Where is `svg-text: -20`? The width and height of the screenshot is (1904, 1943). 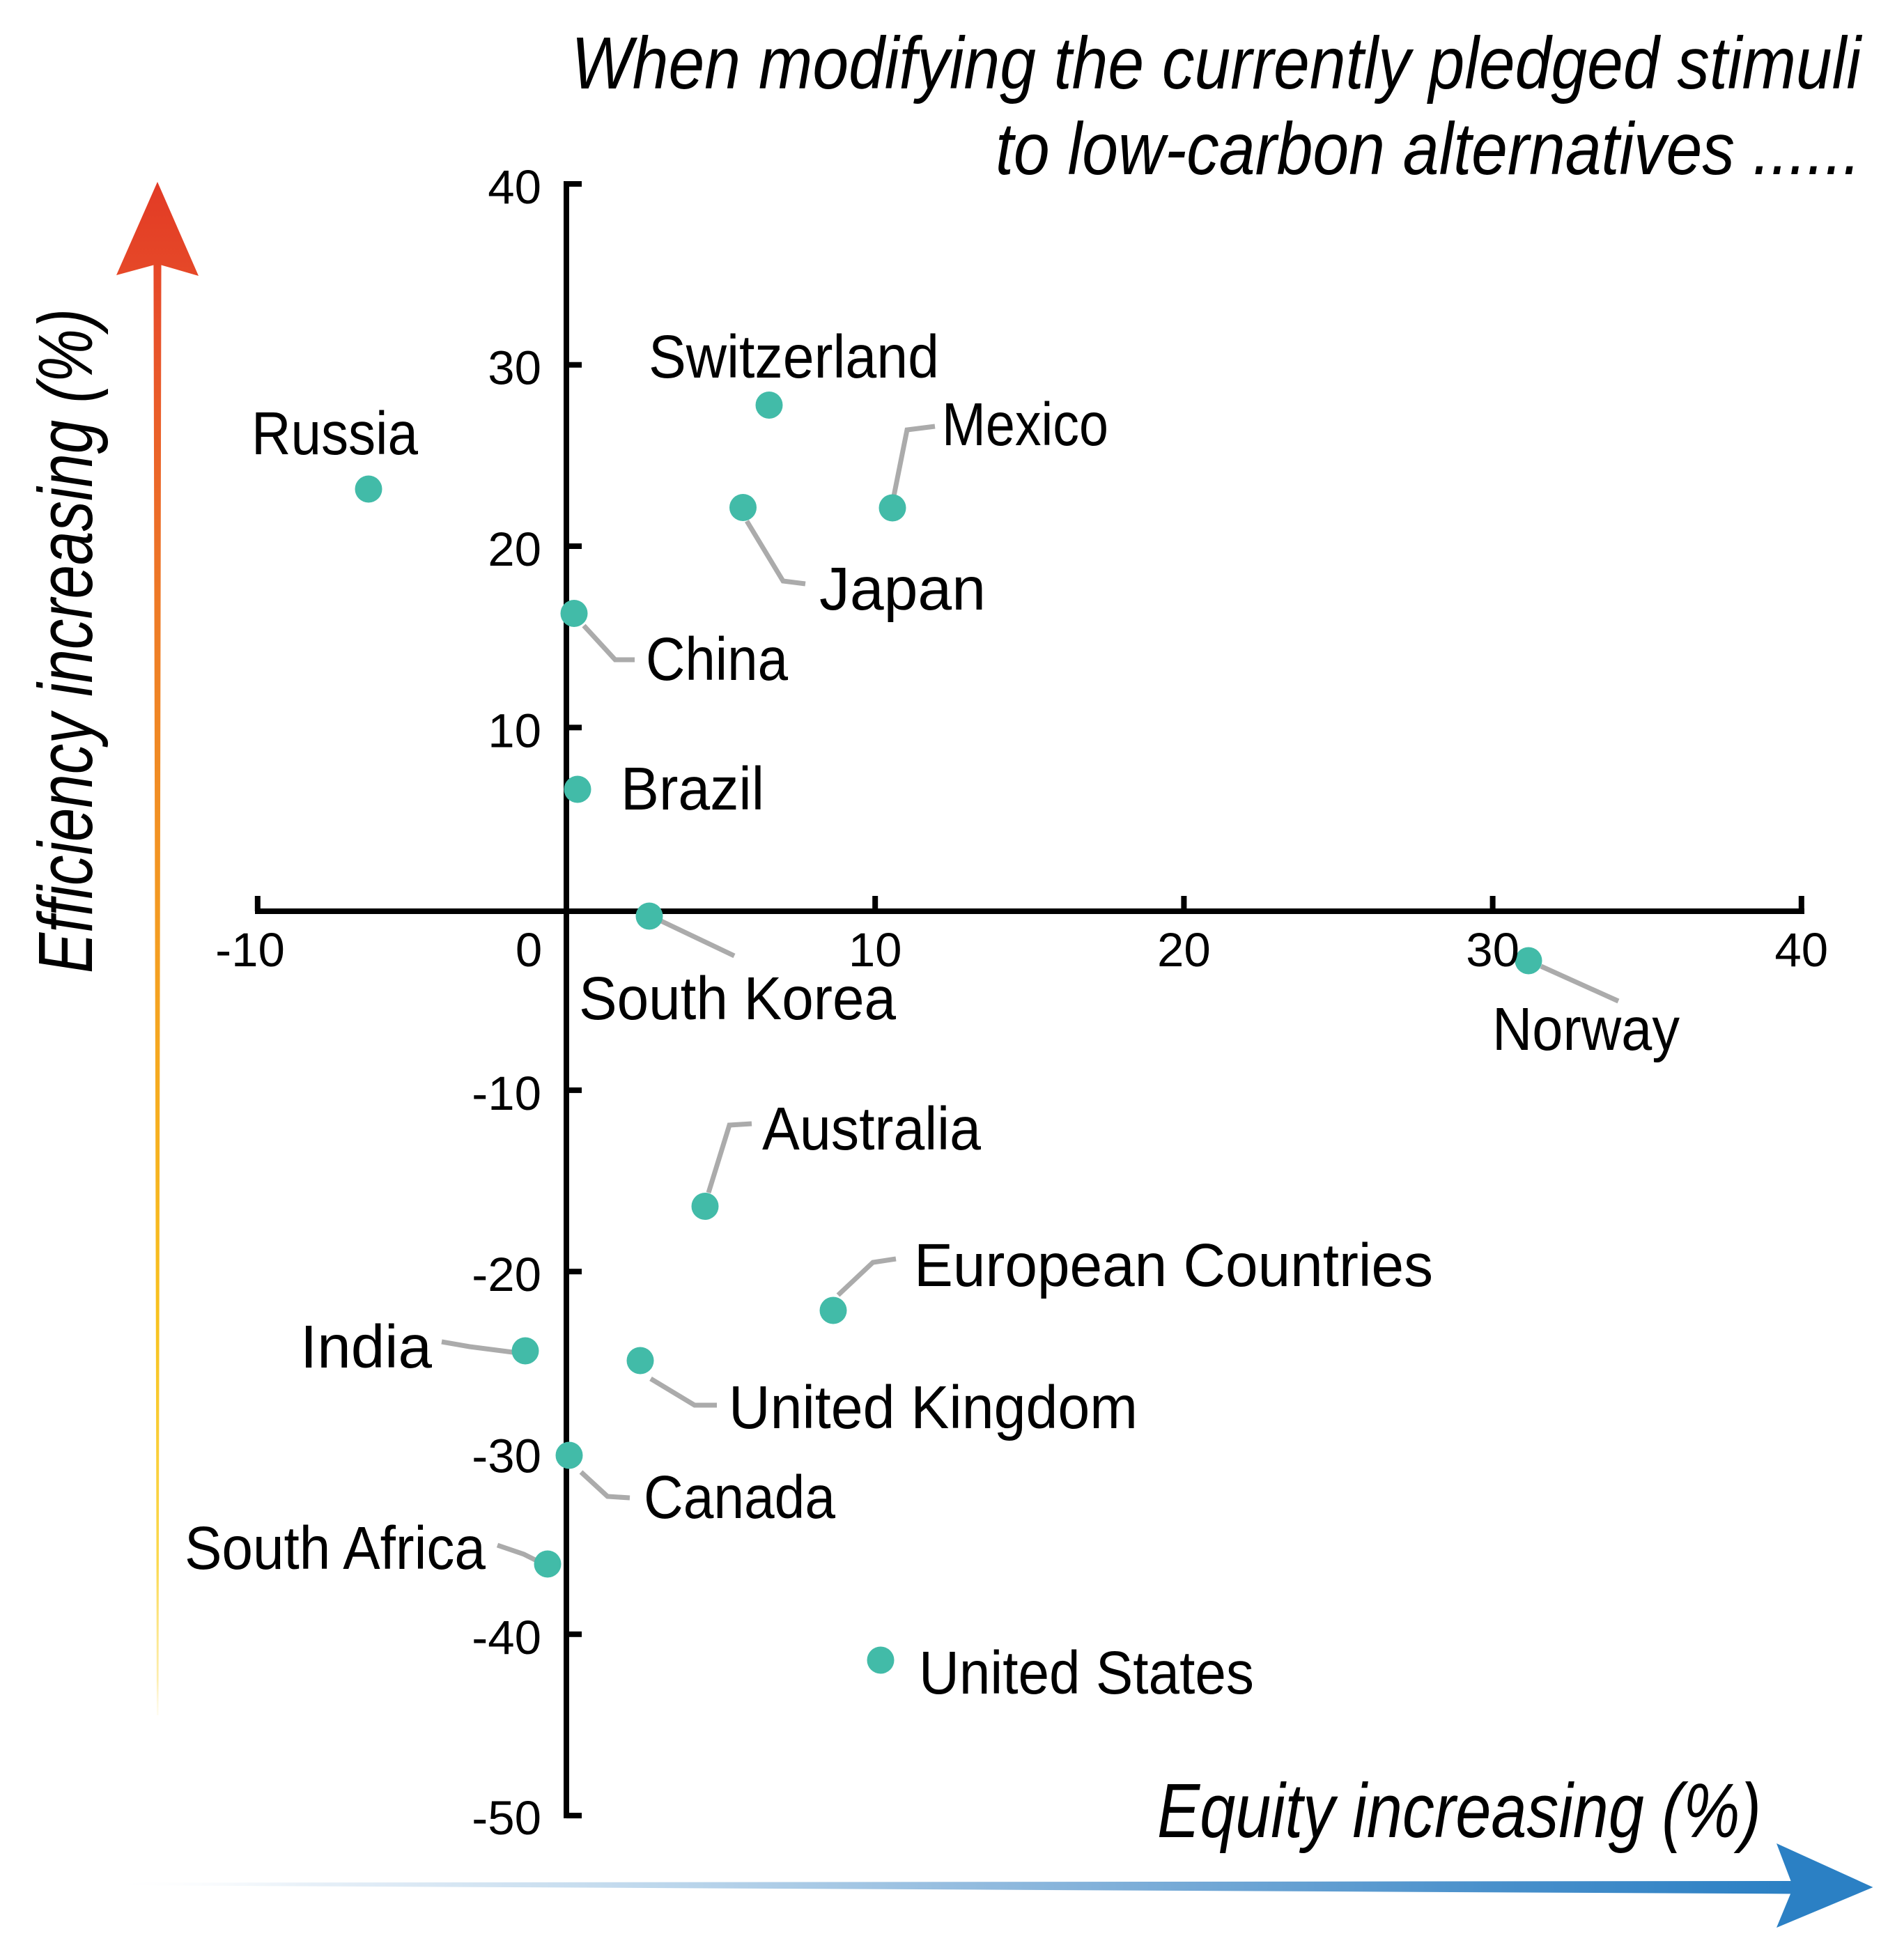 svg-text: -20 is located at coordinates (506, 1274).